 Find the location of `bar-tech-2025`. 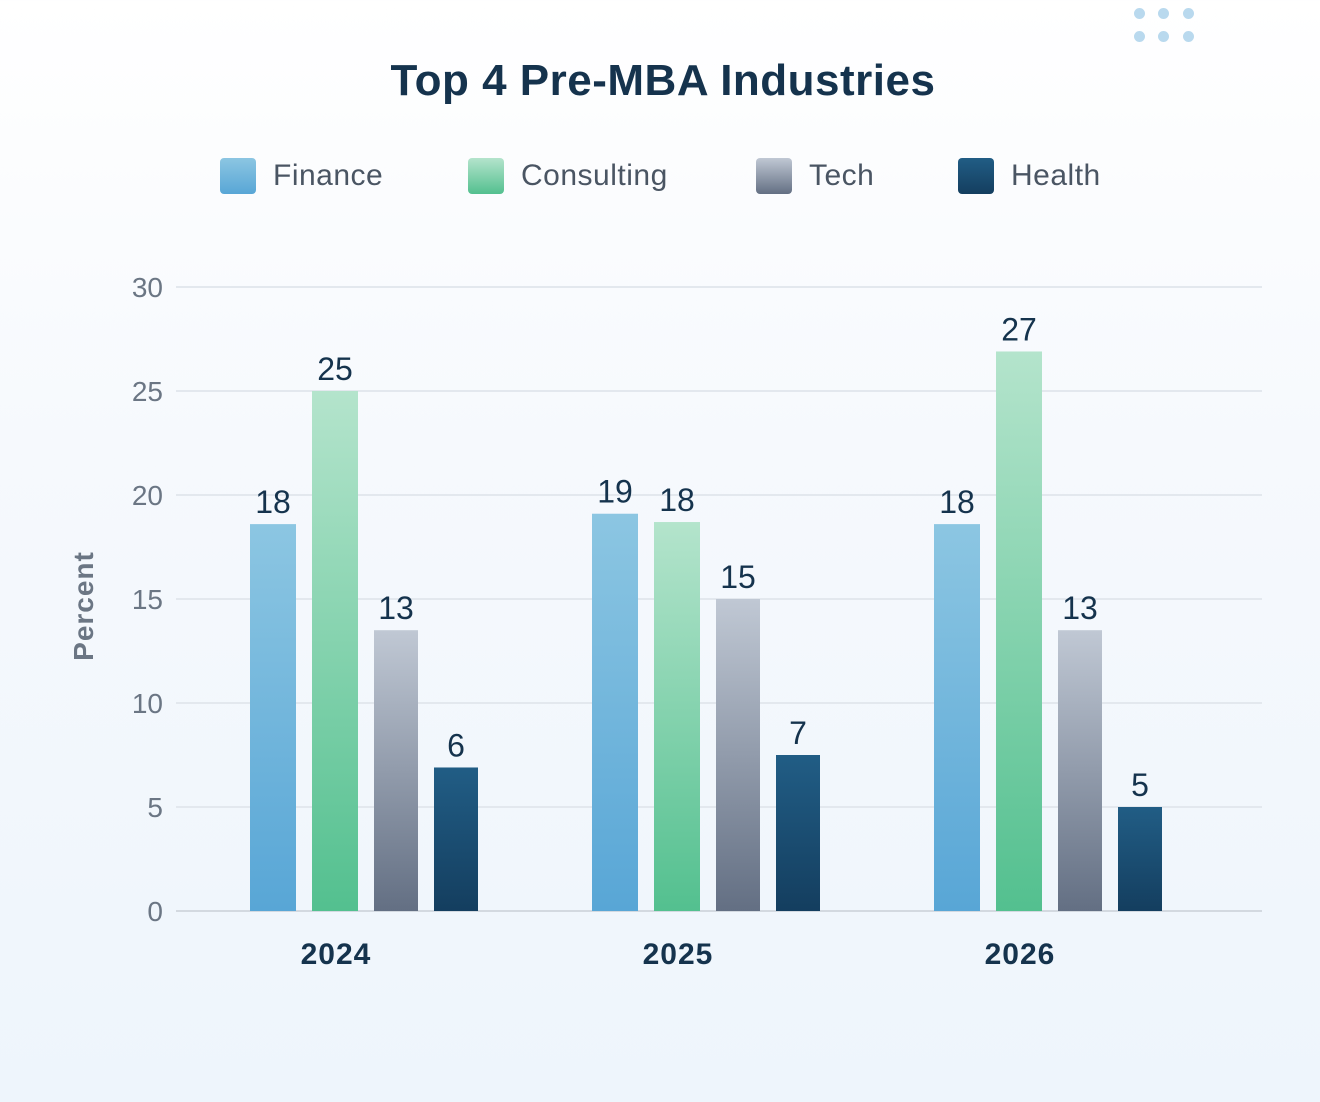

bar-tech-2025 is located at coordinates (738, 755).